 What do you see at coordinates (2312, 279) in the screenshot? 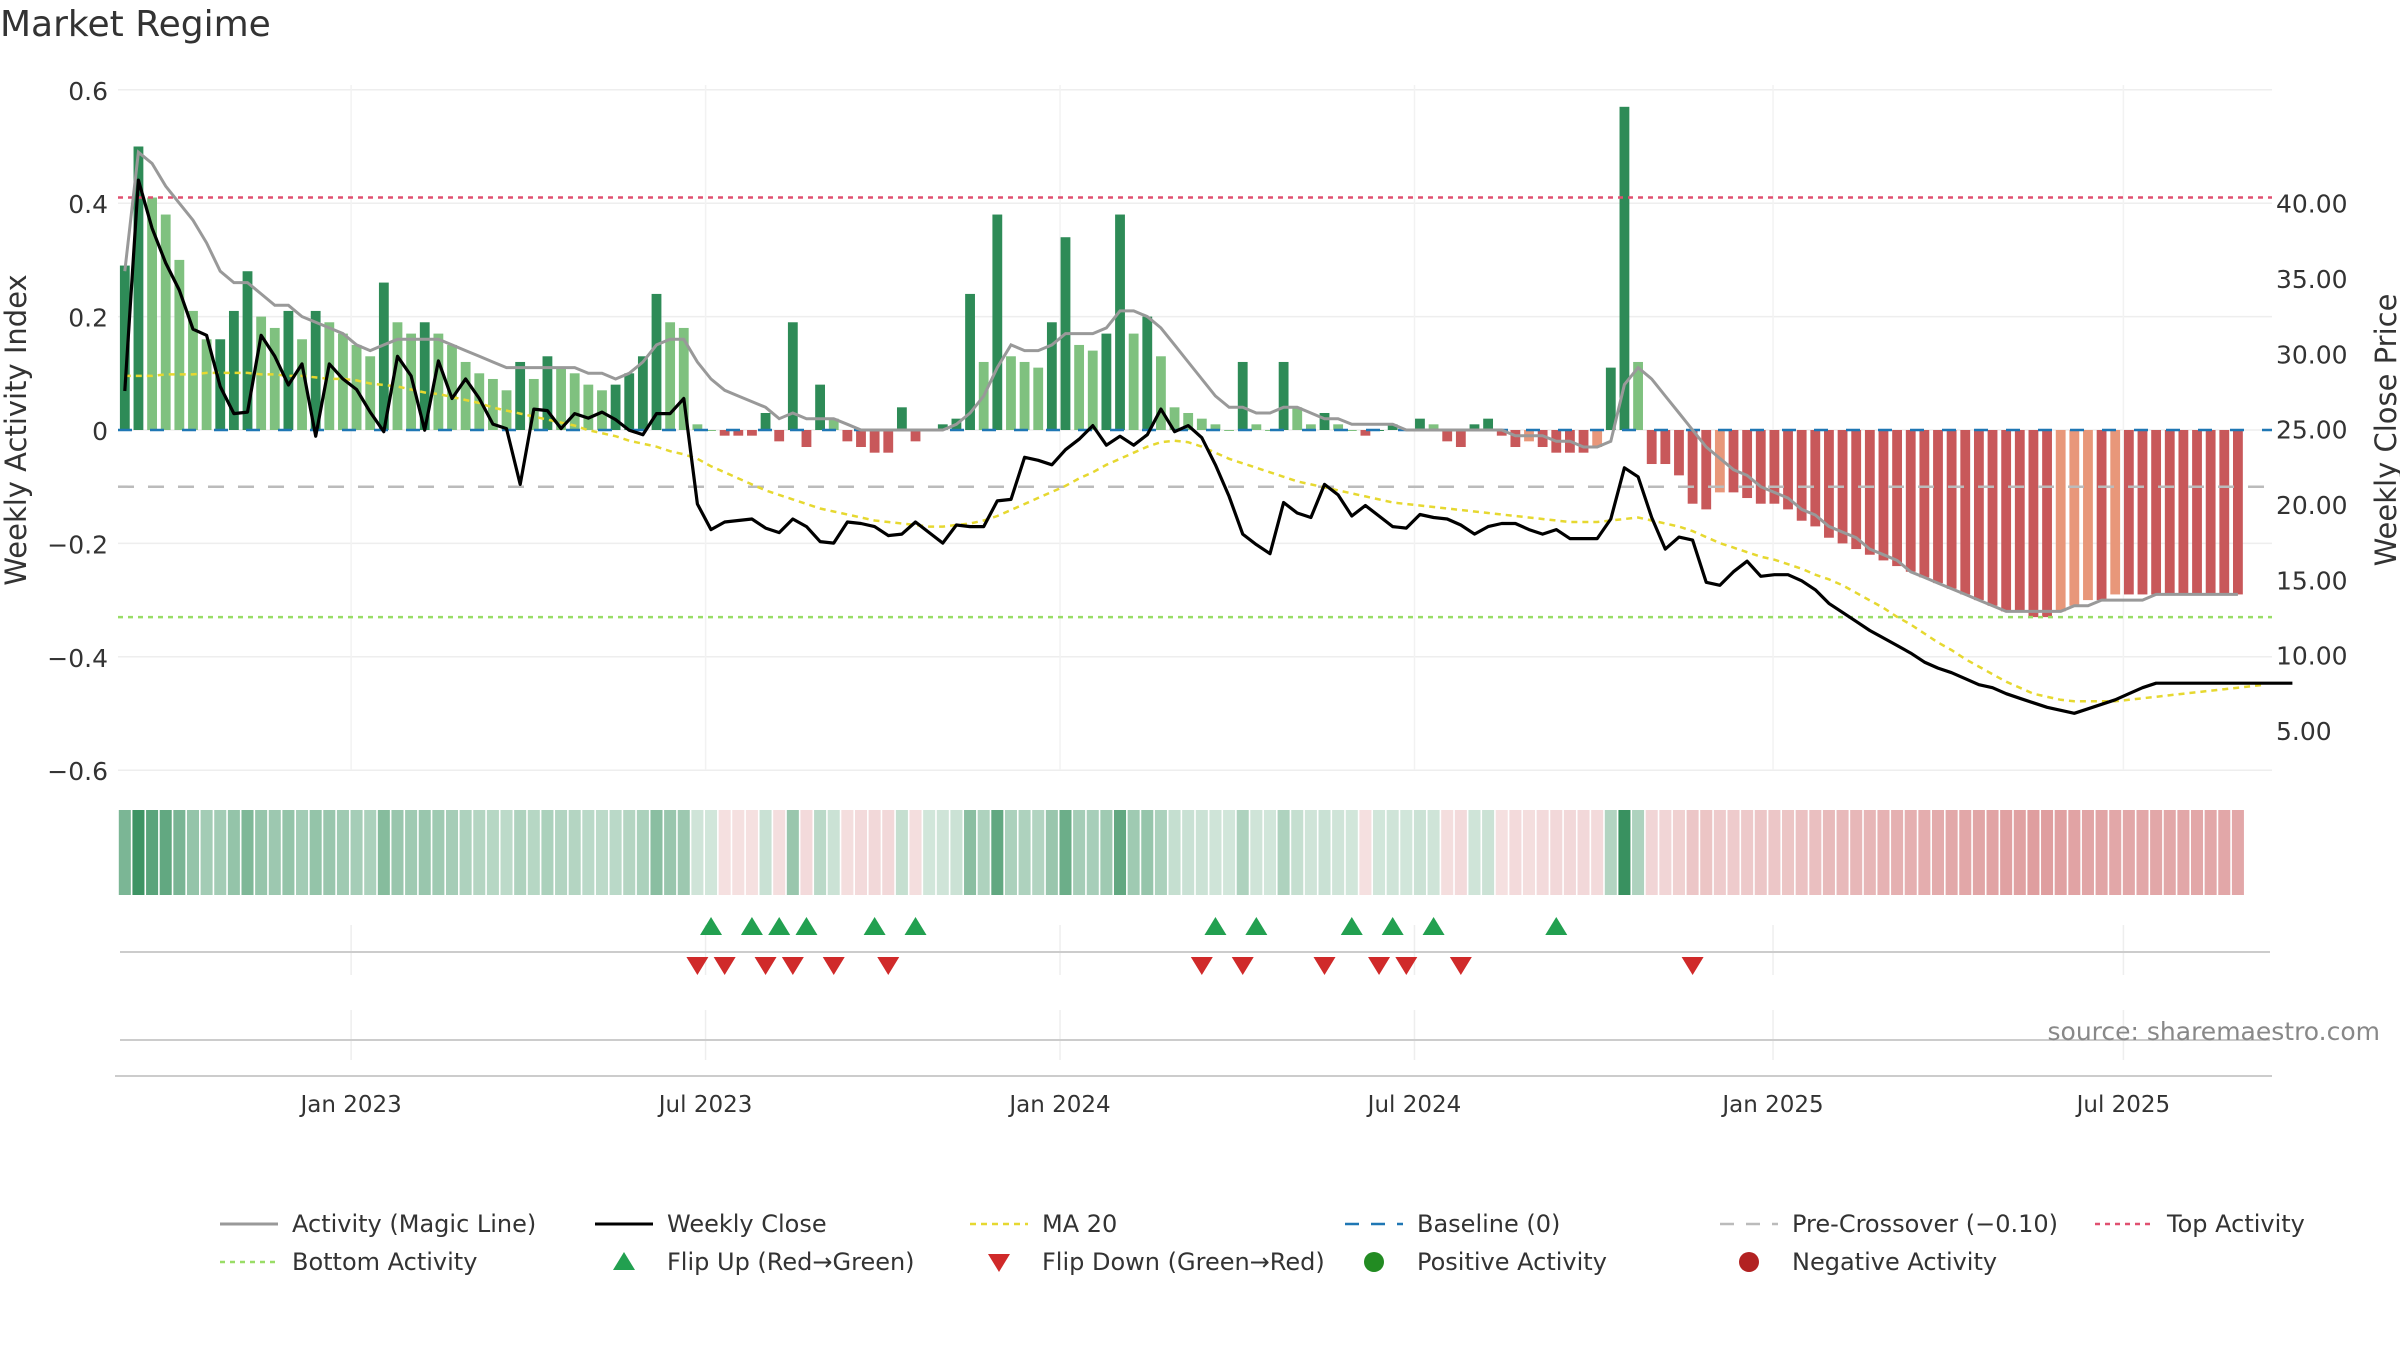
I see `y-right-tick-label: 35.00` at bounding box center [2312, 279].